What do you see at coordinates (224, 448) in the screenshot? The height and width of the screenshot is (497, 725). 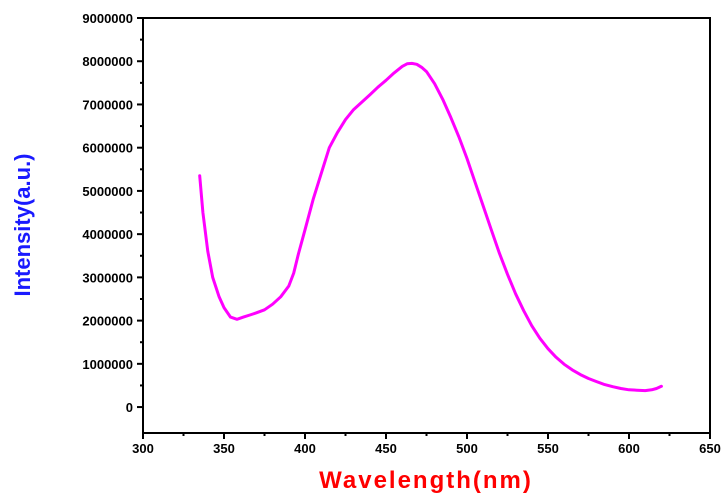 I see `x-tick-label: 350` at bounding box center [224, 448].